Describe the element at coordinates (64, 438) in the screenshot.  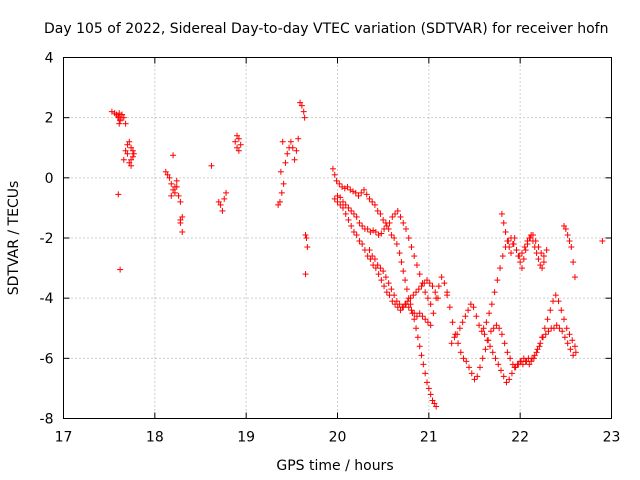
I see `x-tick-label: 17` at that location.